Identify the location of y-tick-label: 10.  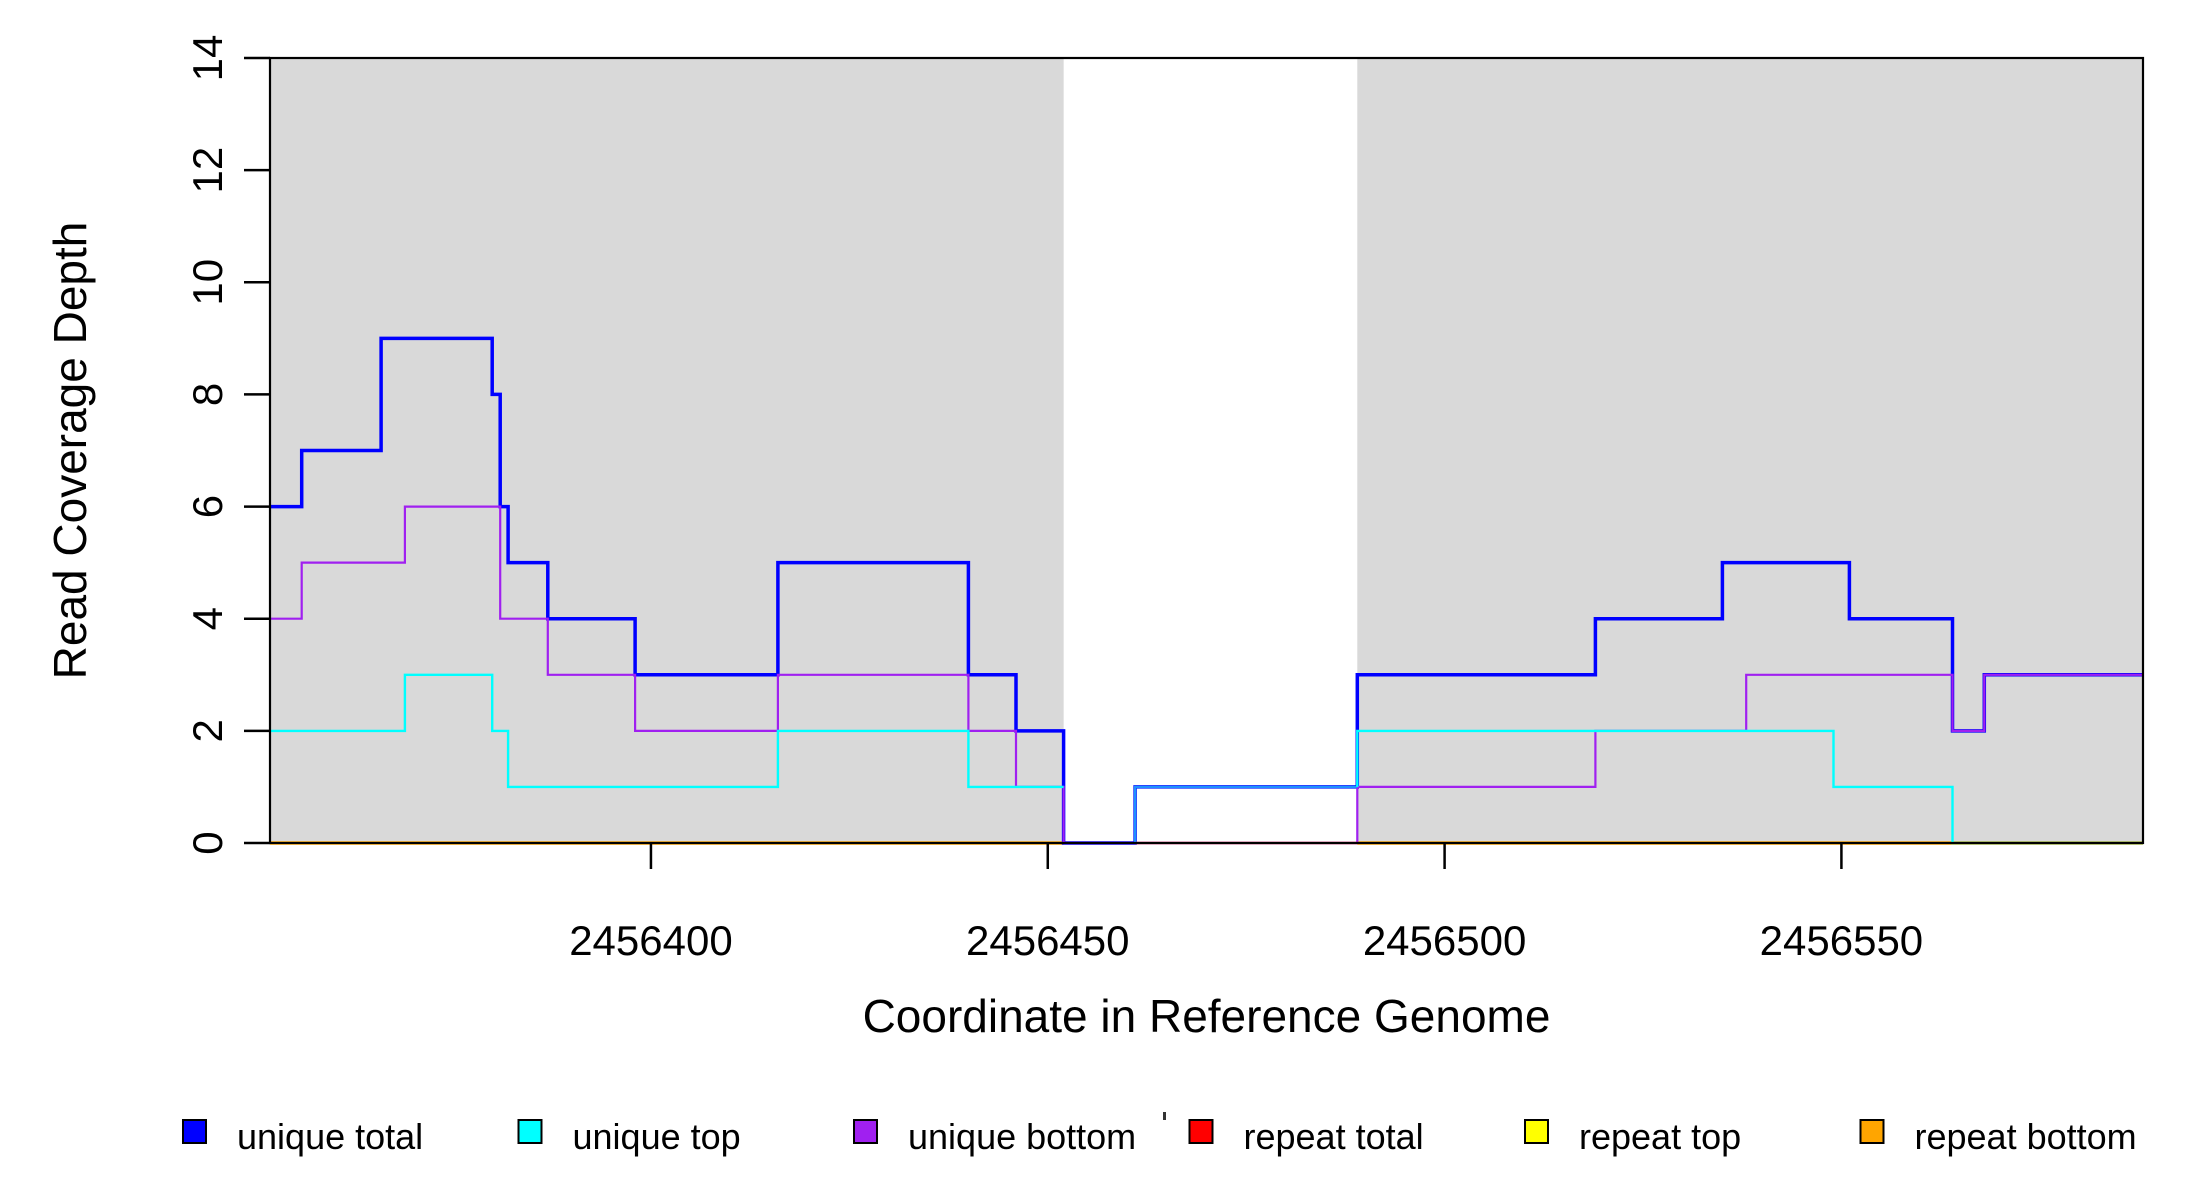
(207, 282).